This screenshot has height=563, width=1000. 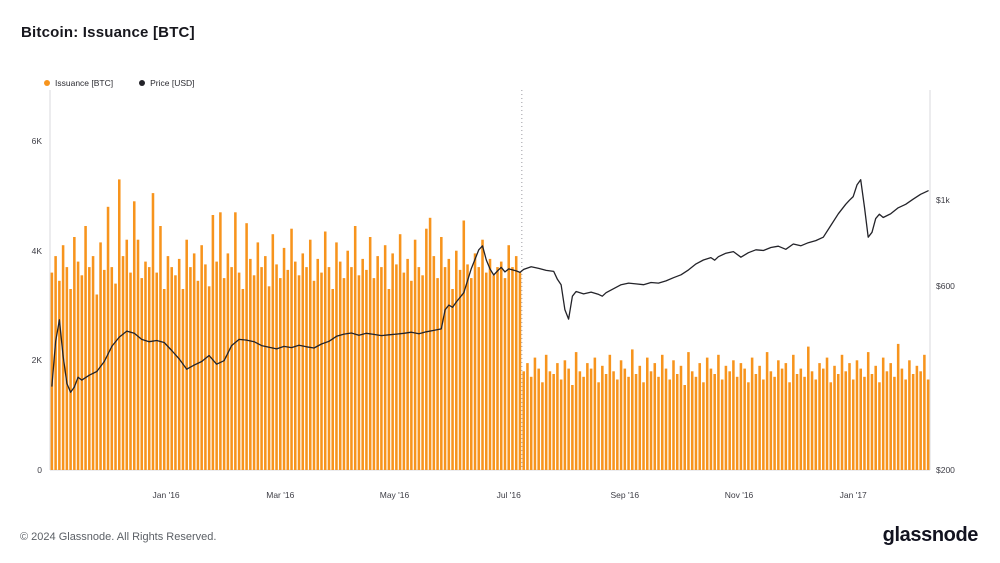 I want to click on y-axis-label-left: 4K, so click(x=36, y=250).